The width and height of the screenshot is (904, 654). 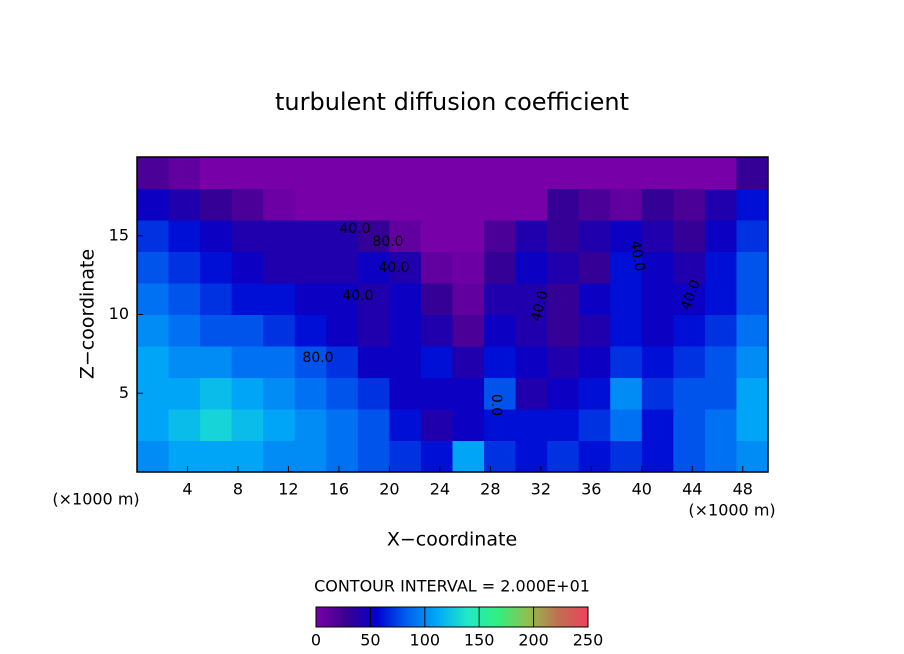 I want to click on x-tick-label: 24, so click(x=440, y=489).